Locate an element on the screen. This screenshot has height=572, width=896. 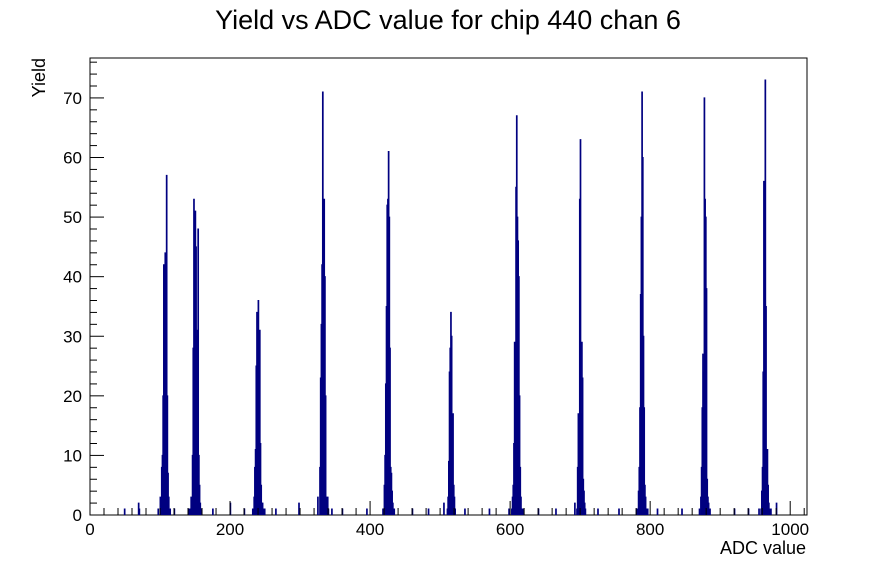
y-tick-label: 50 is located at coordinates (72, 217).